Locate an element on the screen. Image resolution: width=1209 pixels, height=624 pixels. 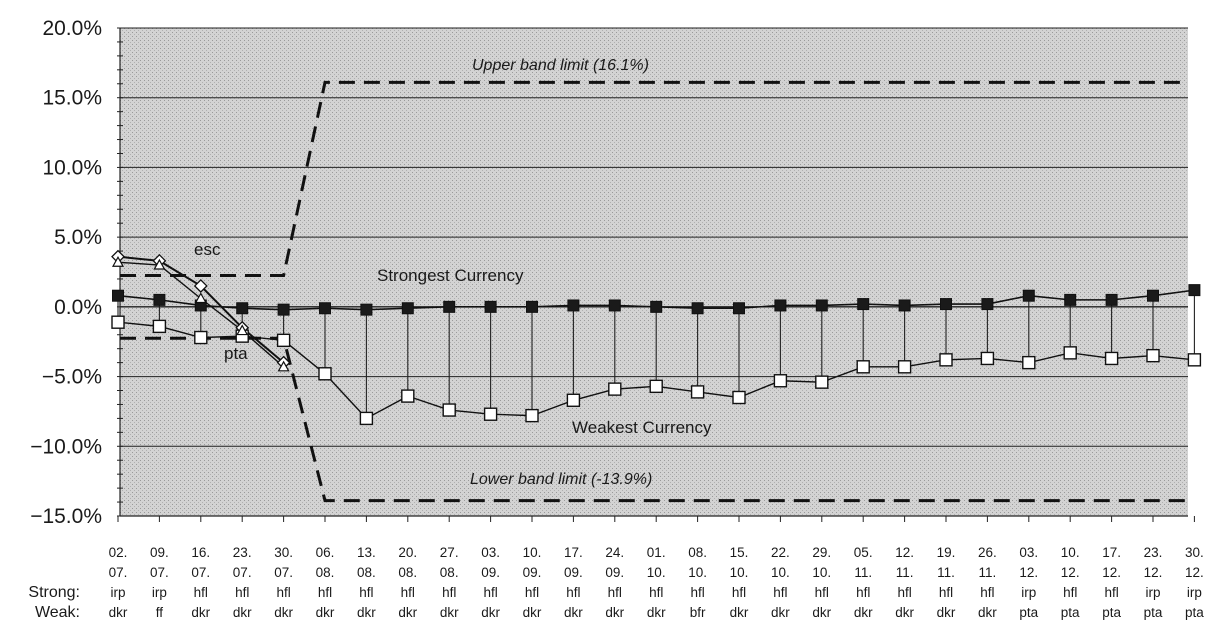
x-tick-month: 11. is located at coordinates (946, 572).